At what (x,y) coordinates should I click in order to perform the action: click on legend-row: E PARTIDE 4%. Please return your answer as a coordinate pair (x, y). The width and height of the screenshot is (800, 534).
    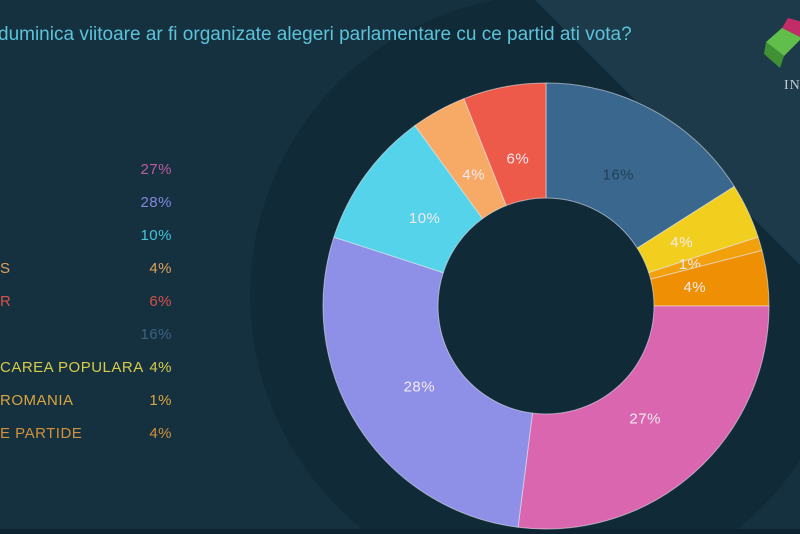
    Looking at the image, I should click on (86, 434).